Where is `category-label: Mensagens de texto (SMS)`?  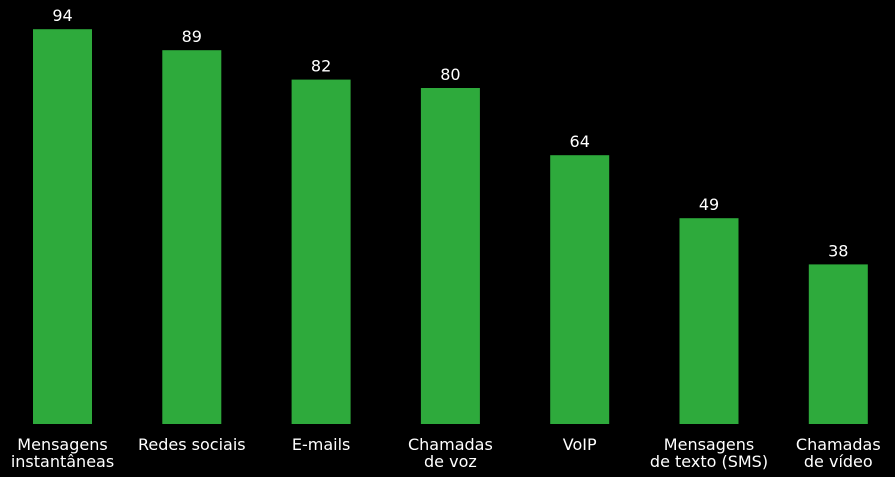
category-label: Mensagens de texto (SMS) is located at coordinates (709, 453).